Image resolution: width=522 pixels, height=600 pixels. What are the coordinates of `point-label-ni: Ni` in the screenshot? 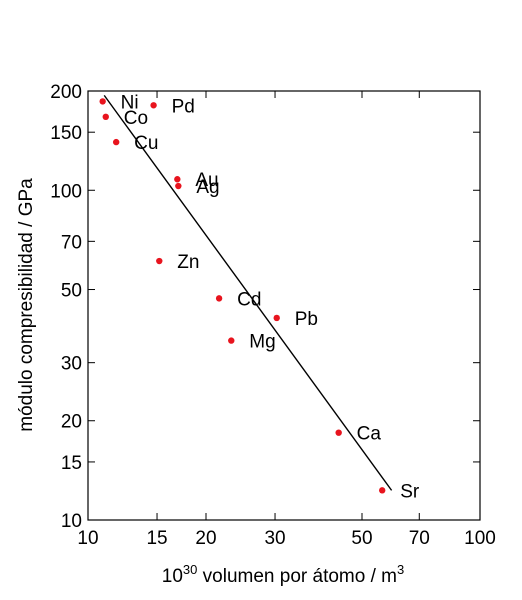 It's located at (130, 102).